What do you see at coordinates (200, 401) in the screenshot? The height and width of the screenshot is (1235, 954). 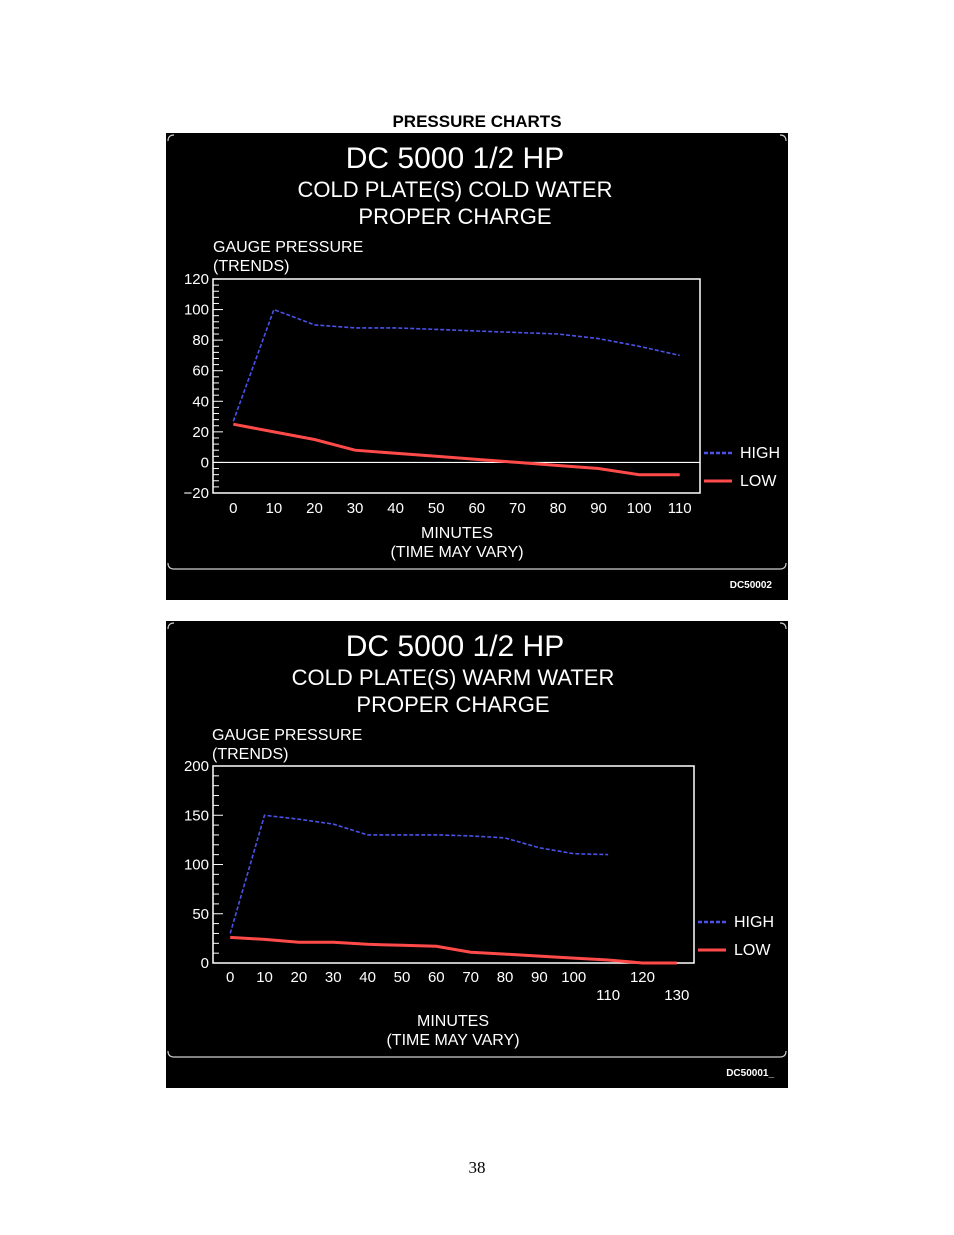 I see `y-tick-label: 40` at bounding box center [200, 401].